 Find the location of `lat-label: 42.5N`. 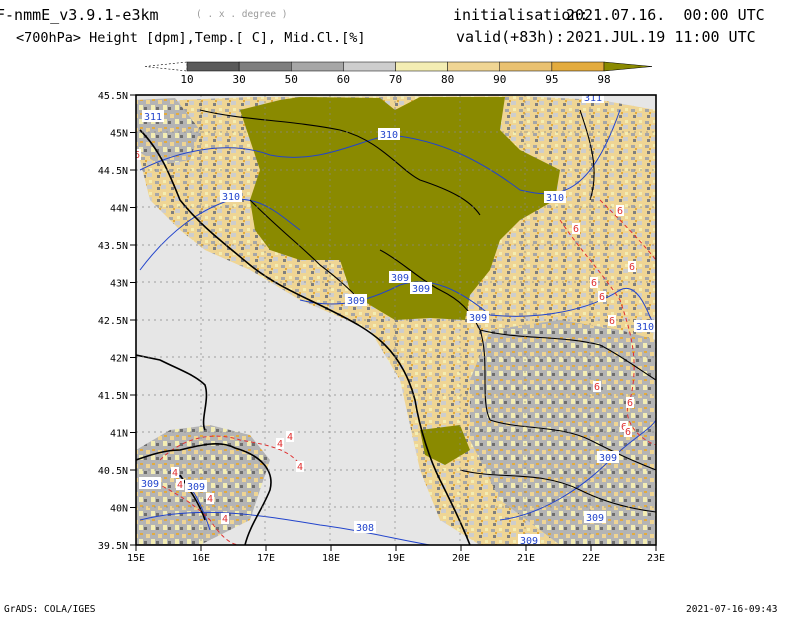

lat-label: 42.5N is located at coordinates (113, 321).